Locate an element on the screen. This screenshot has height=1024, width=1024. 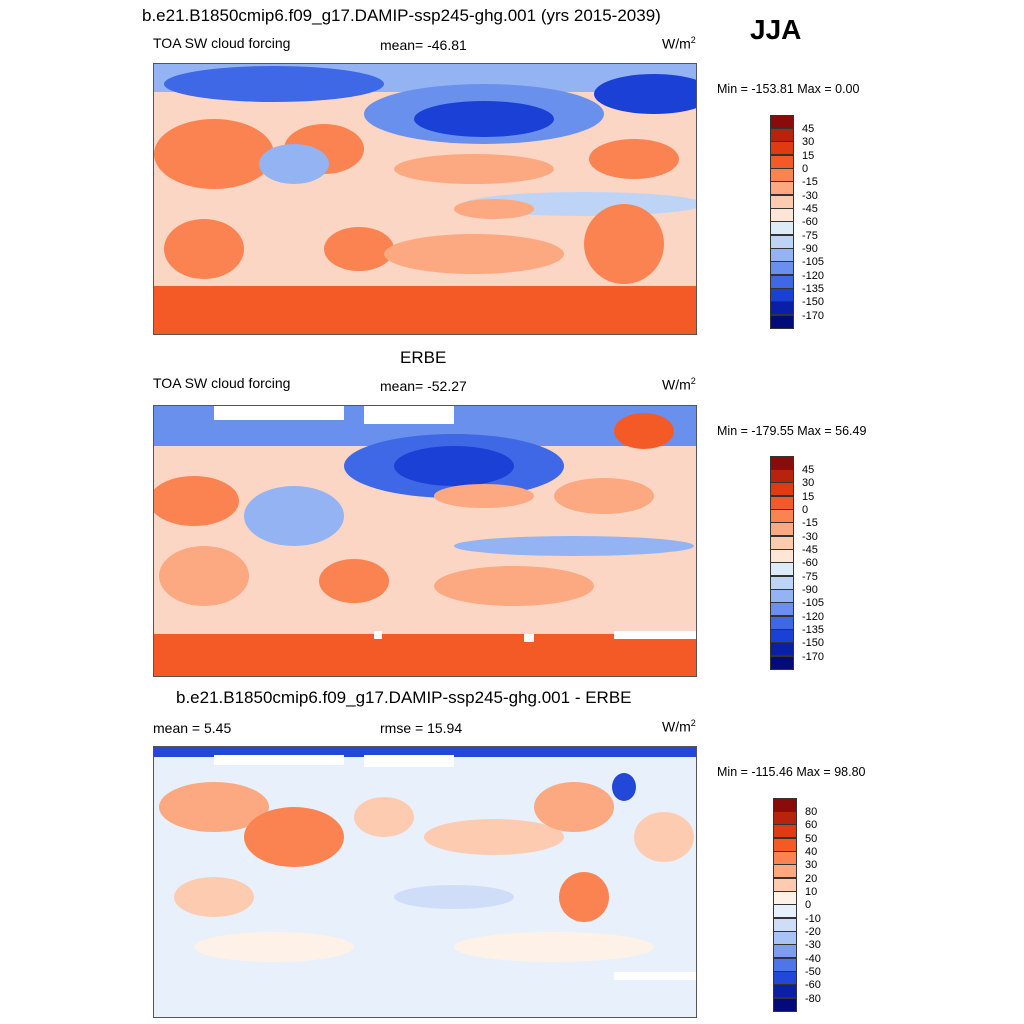
panel-3-rmse: rmse = 15.94 is located at coordinates (421, 728).